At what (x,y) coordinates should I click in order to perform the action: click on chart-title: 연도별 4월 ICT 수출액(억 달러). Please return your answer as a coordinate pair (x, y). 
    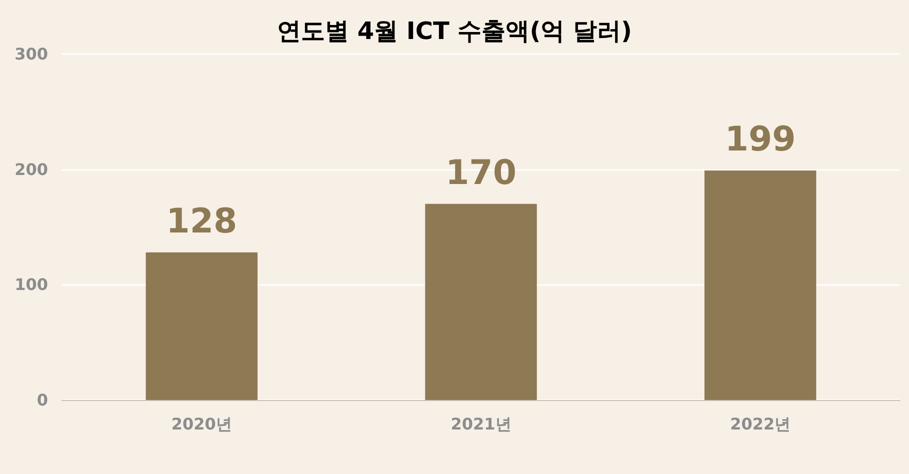
    Looking at the image, I should click on (454, 31).